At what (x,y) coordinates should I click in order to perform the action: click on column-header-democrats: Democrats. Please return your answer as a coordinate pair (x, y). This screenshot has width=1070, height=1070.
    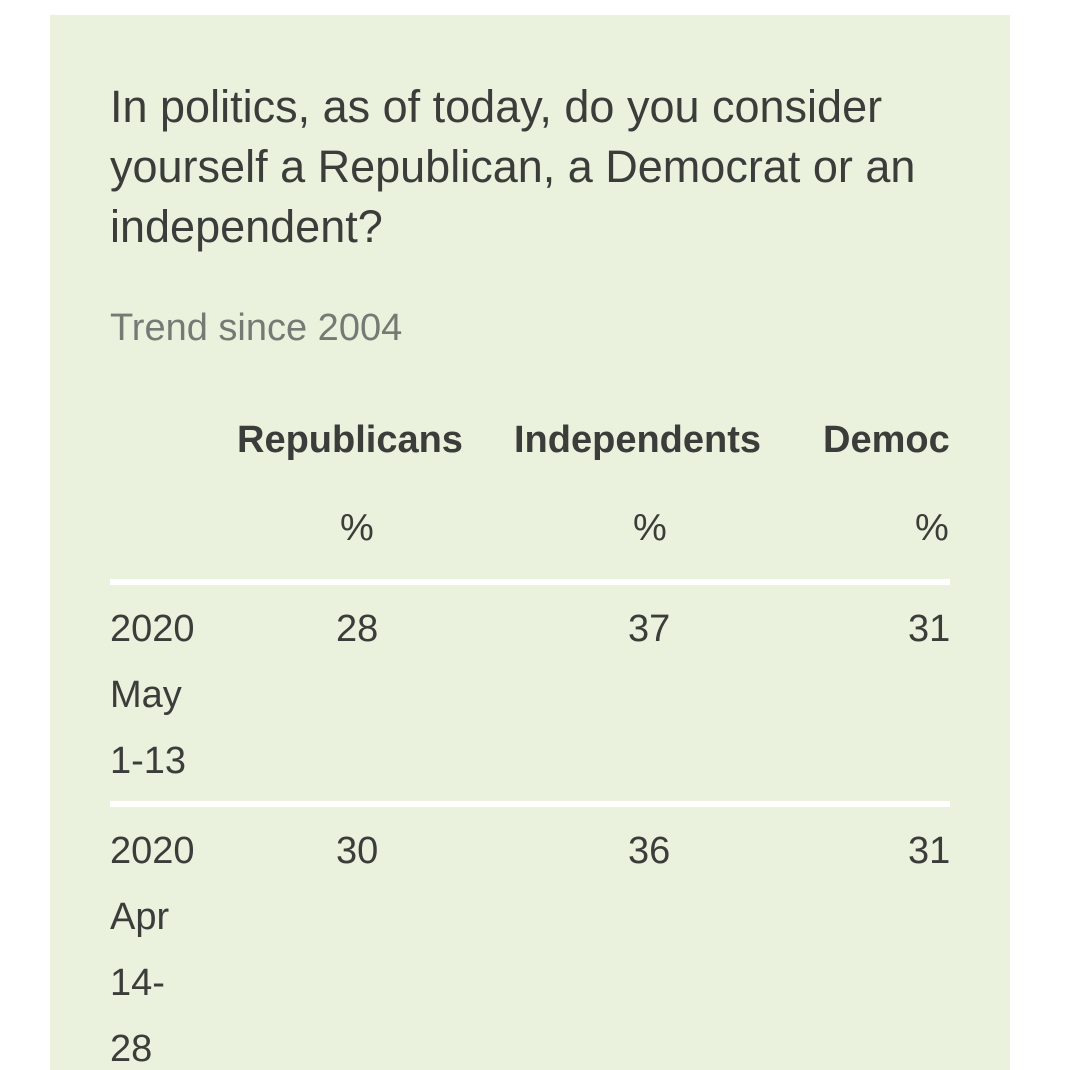
    Looking at the image, I should click on (886, 440).